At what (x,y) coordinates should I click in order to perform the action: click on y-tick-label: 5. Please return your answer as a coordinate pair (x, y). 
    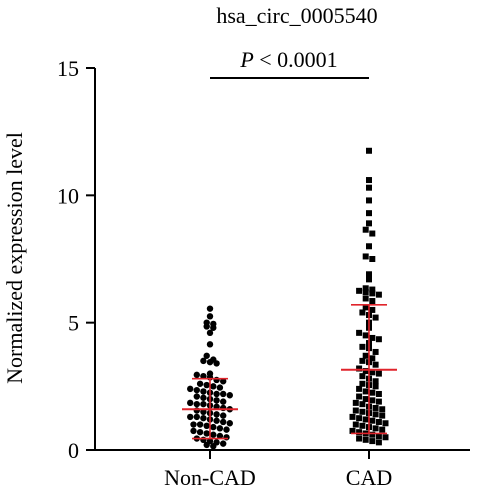
    Looking at the image, I should click on (73, 323).